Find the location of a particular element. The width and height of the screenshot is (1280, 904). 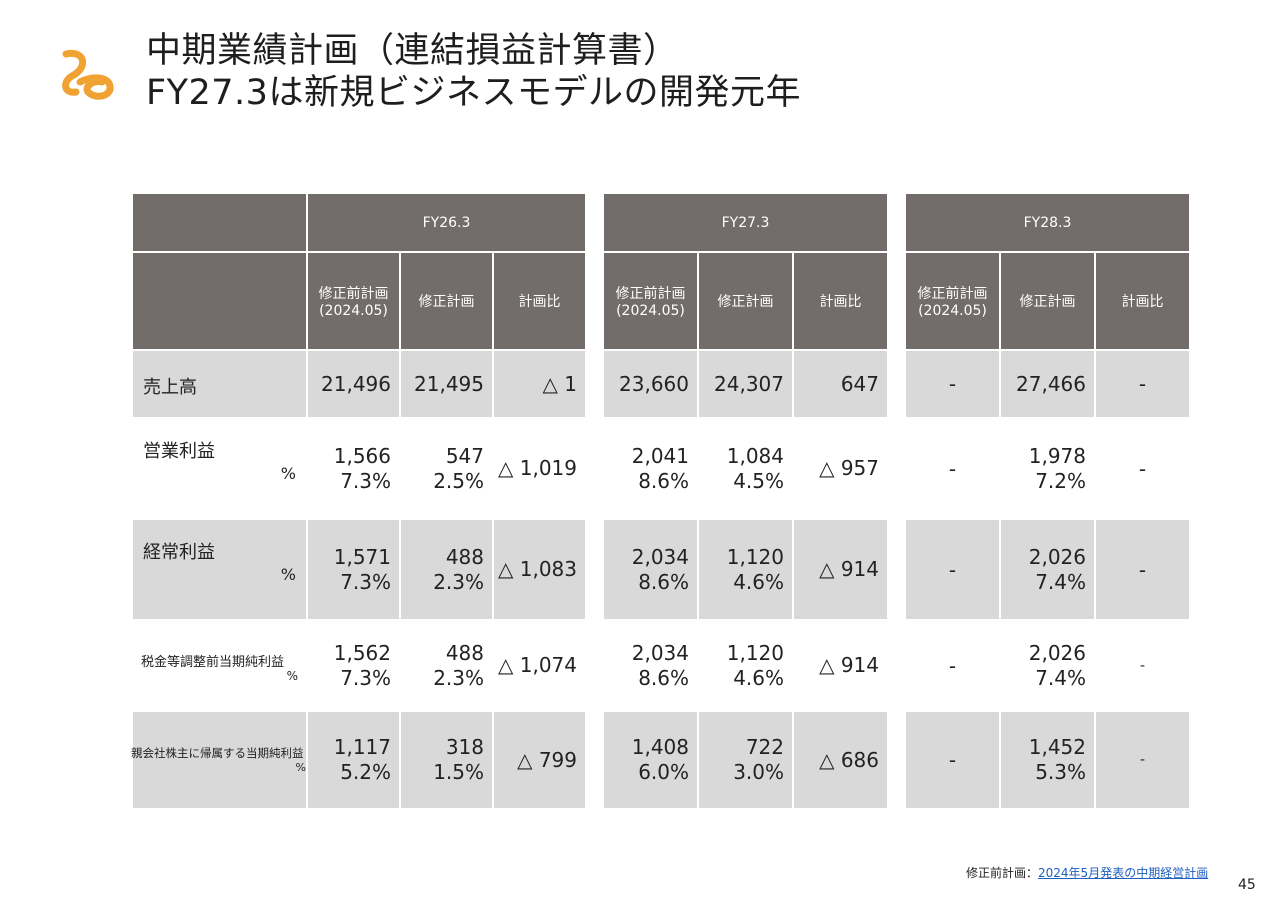

cell-ratio: △ 1,019 is located at coordinates (539, 468).